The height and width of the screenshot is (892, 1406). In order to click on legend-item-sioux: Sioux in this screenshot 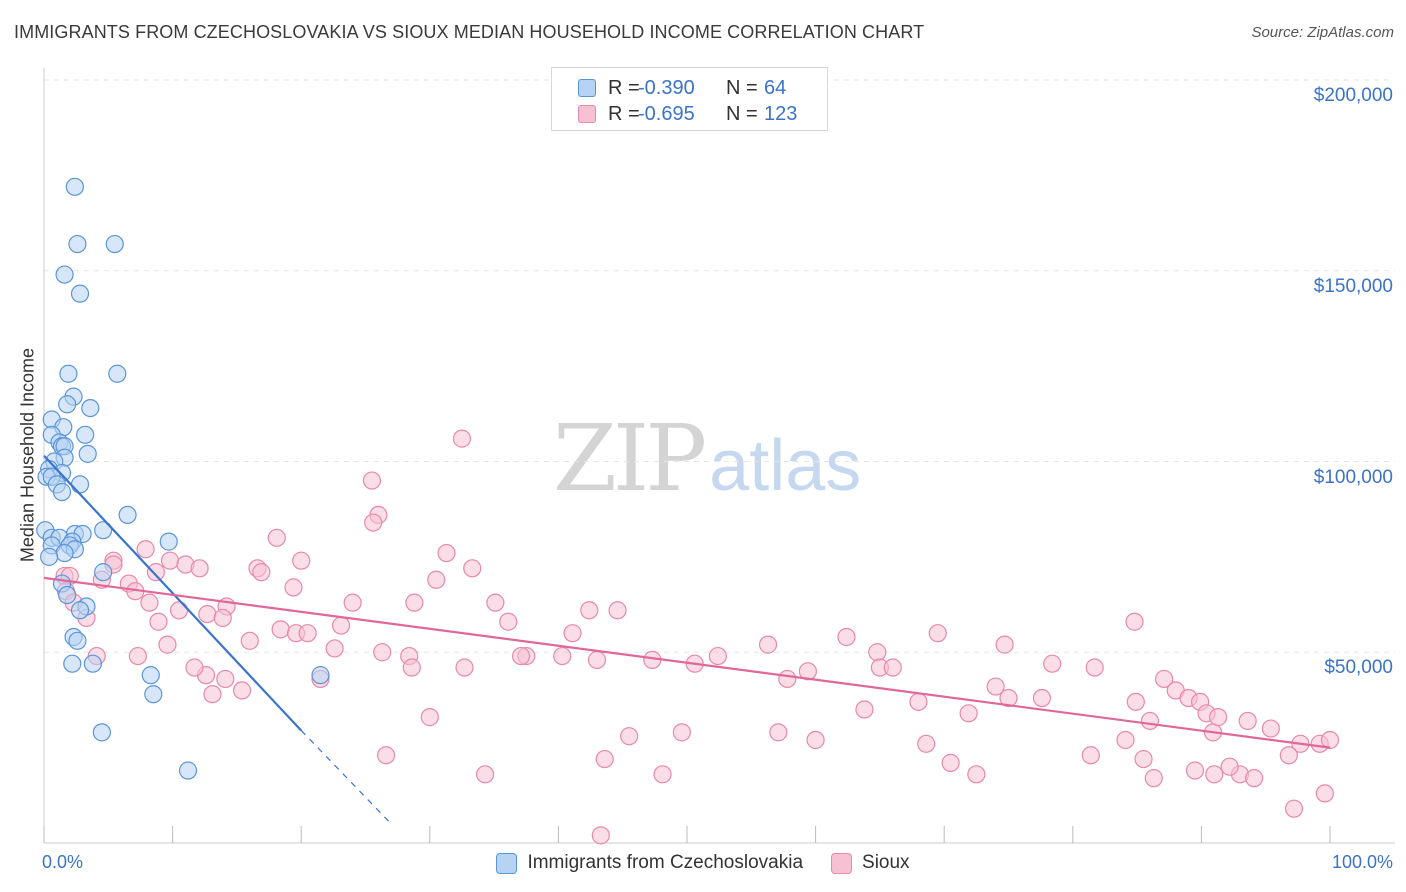, I will do `click(870, 863)`.